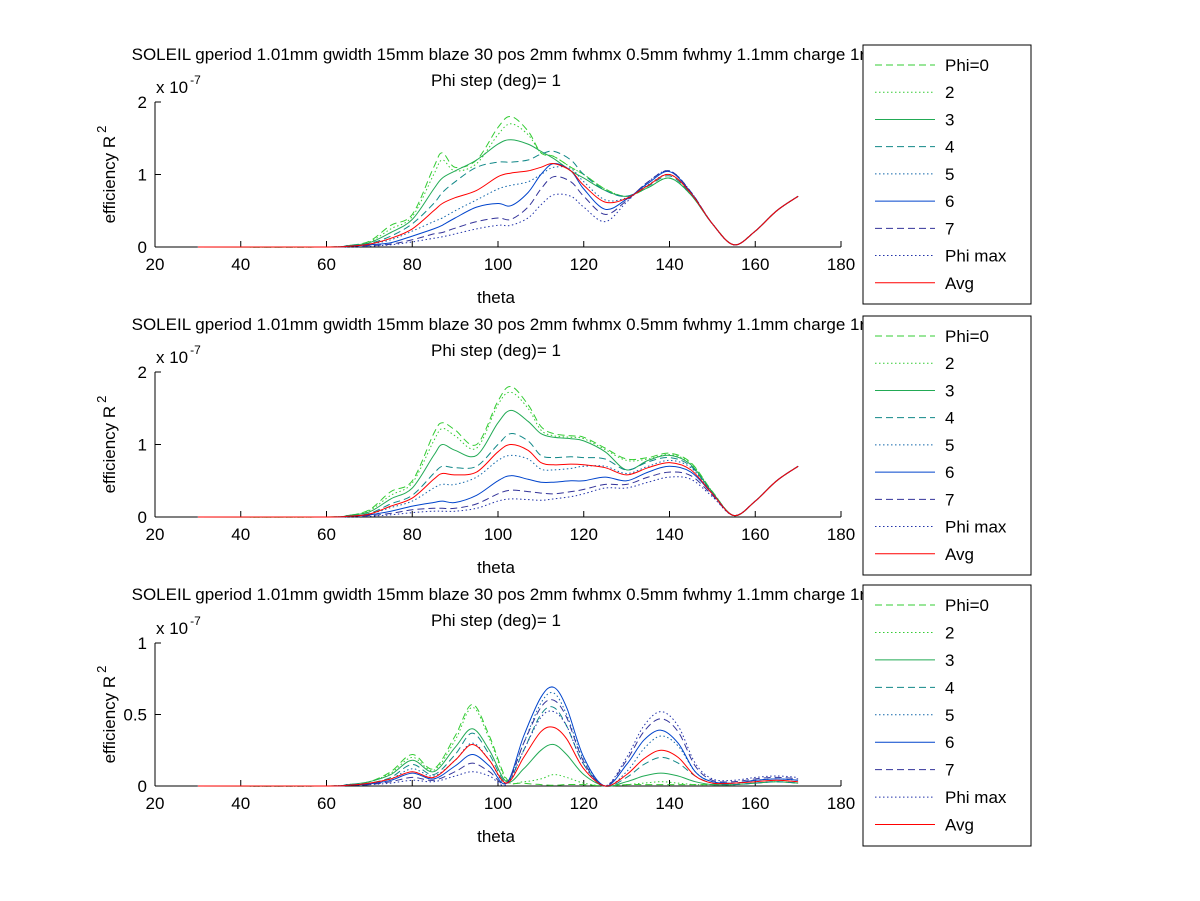 The width and height of the screenshot is (1200, 901). I want to click on legend-label: 7, so click(949, 228).